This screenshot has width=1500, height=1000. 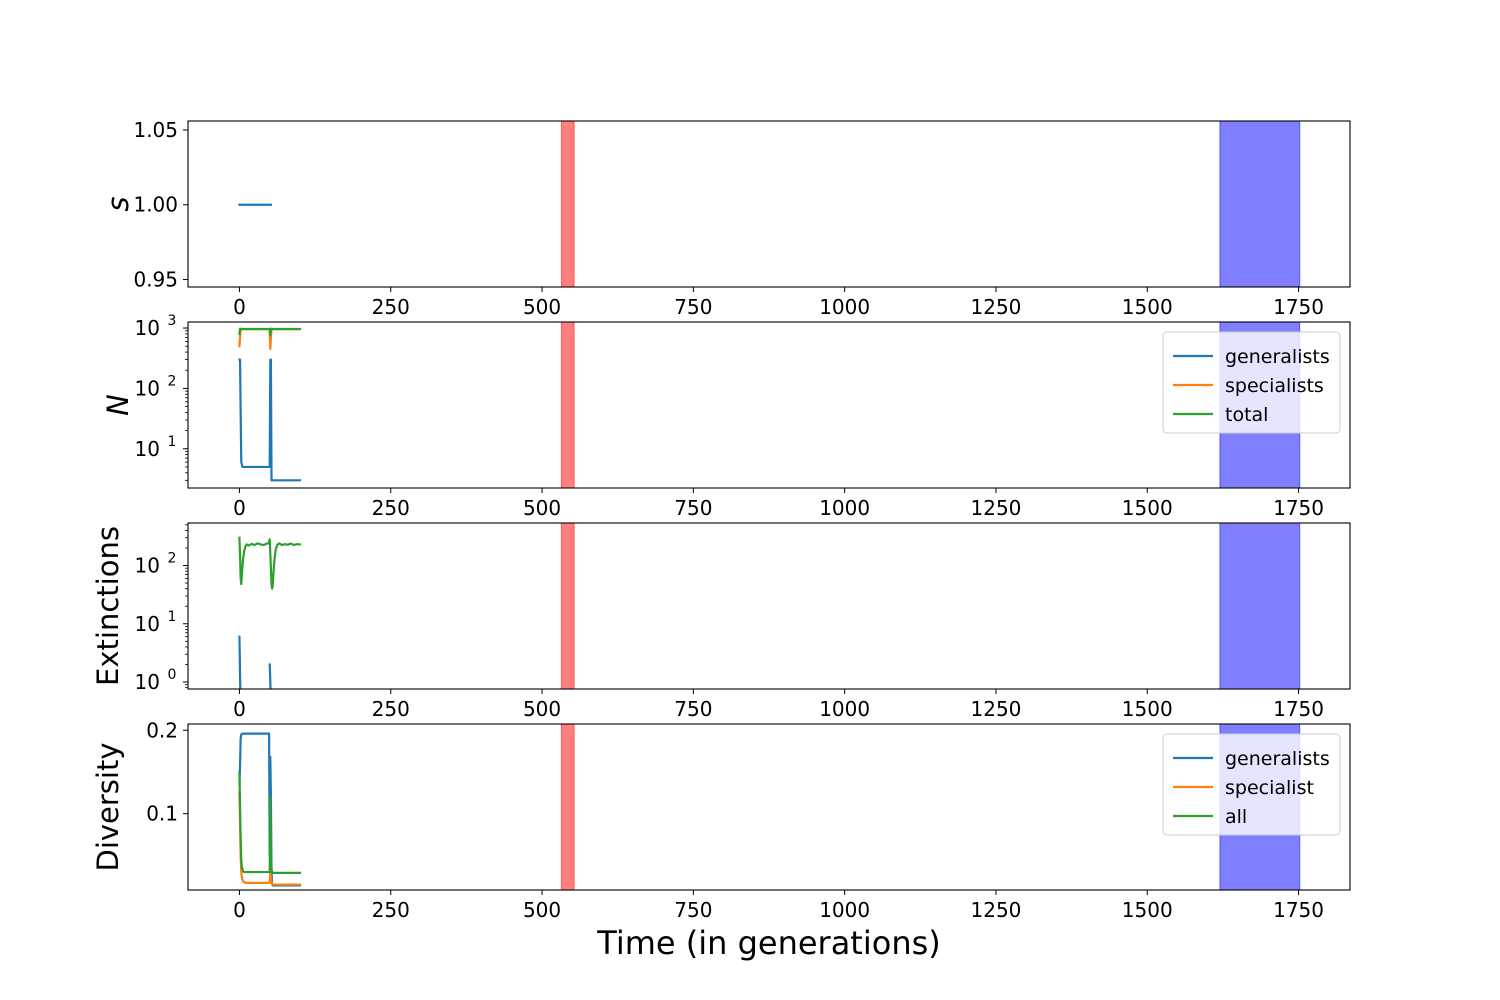 What do you see at coordinates (108, 606) in the screenshot?
I see `extinctions-panel-y-label: Extinctions` at bounding box center [108, 606].